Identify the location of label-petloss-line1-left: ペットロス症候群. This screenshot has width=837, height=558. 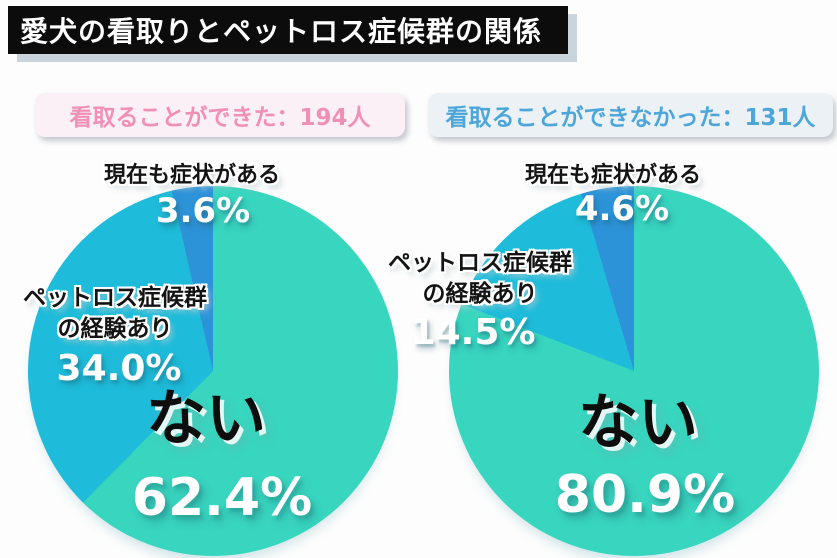
(115, 298).